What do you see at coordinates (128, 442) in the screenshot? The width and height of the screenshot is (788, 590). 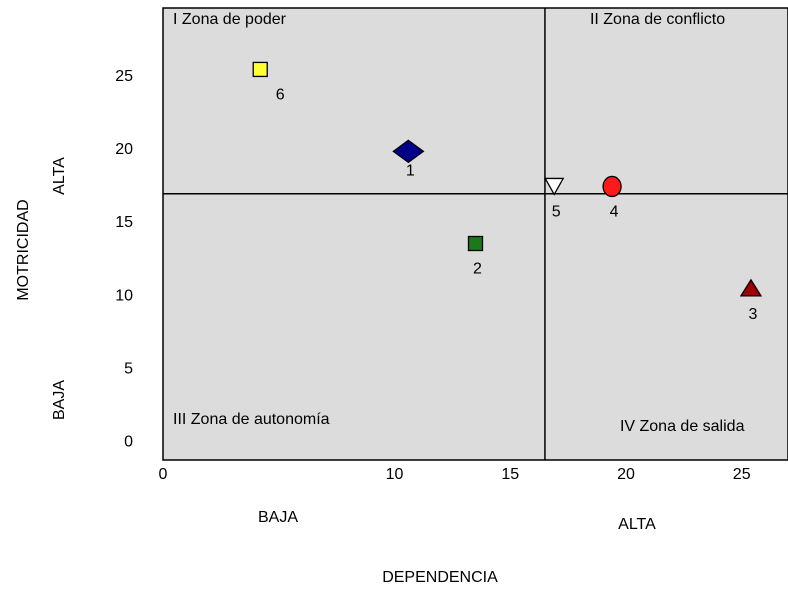 I see `y-tick-label: 0` at bounding box center [128, 442].